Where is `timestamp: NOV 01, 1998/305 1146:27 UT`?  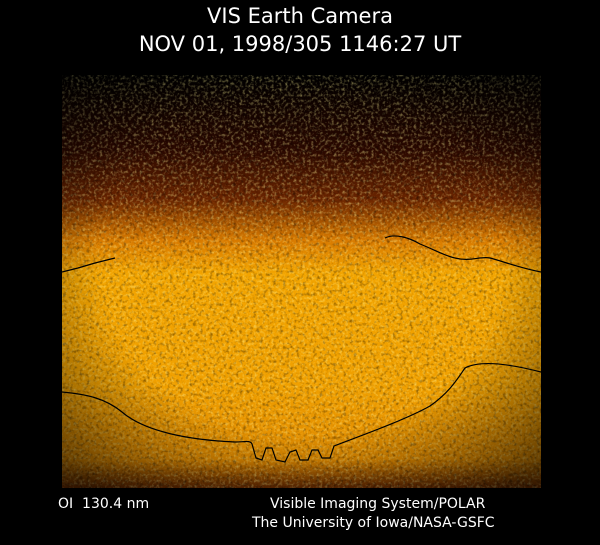 timestamp: NOV 01, 1998/305 1146:27 UT is located at coordinates (300, 44).